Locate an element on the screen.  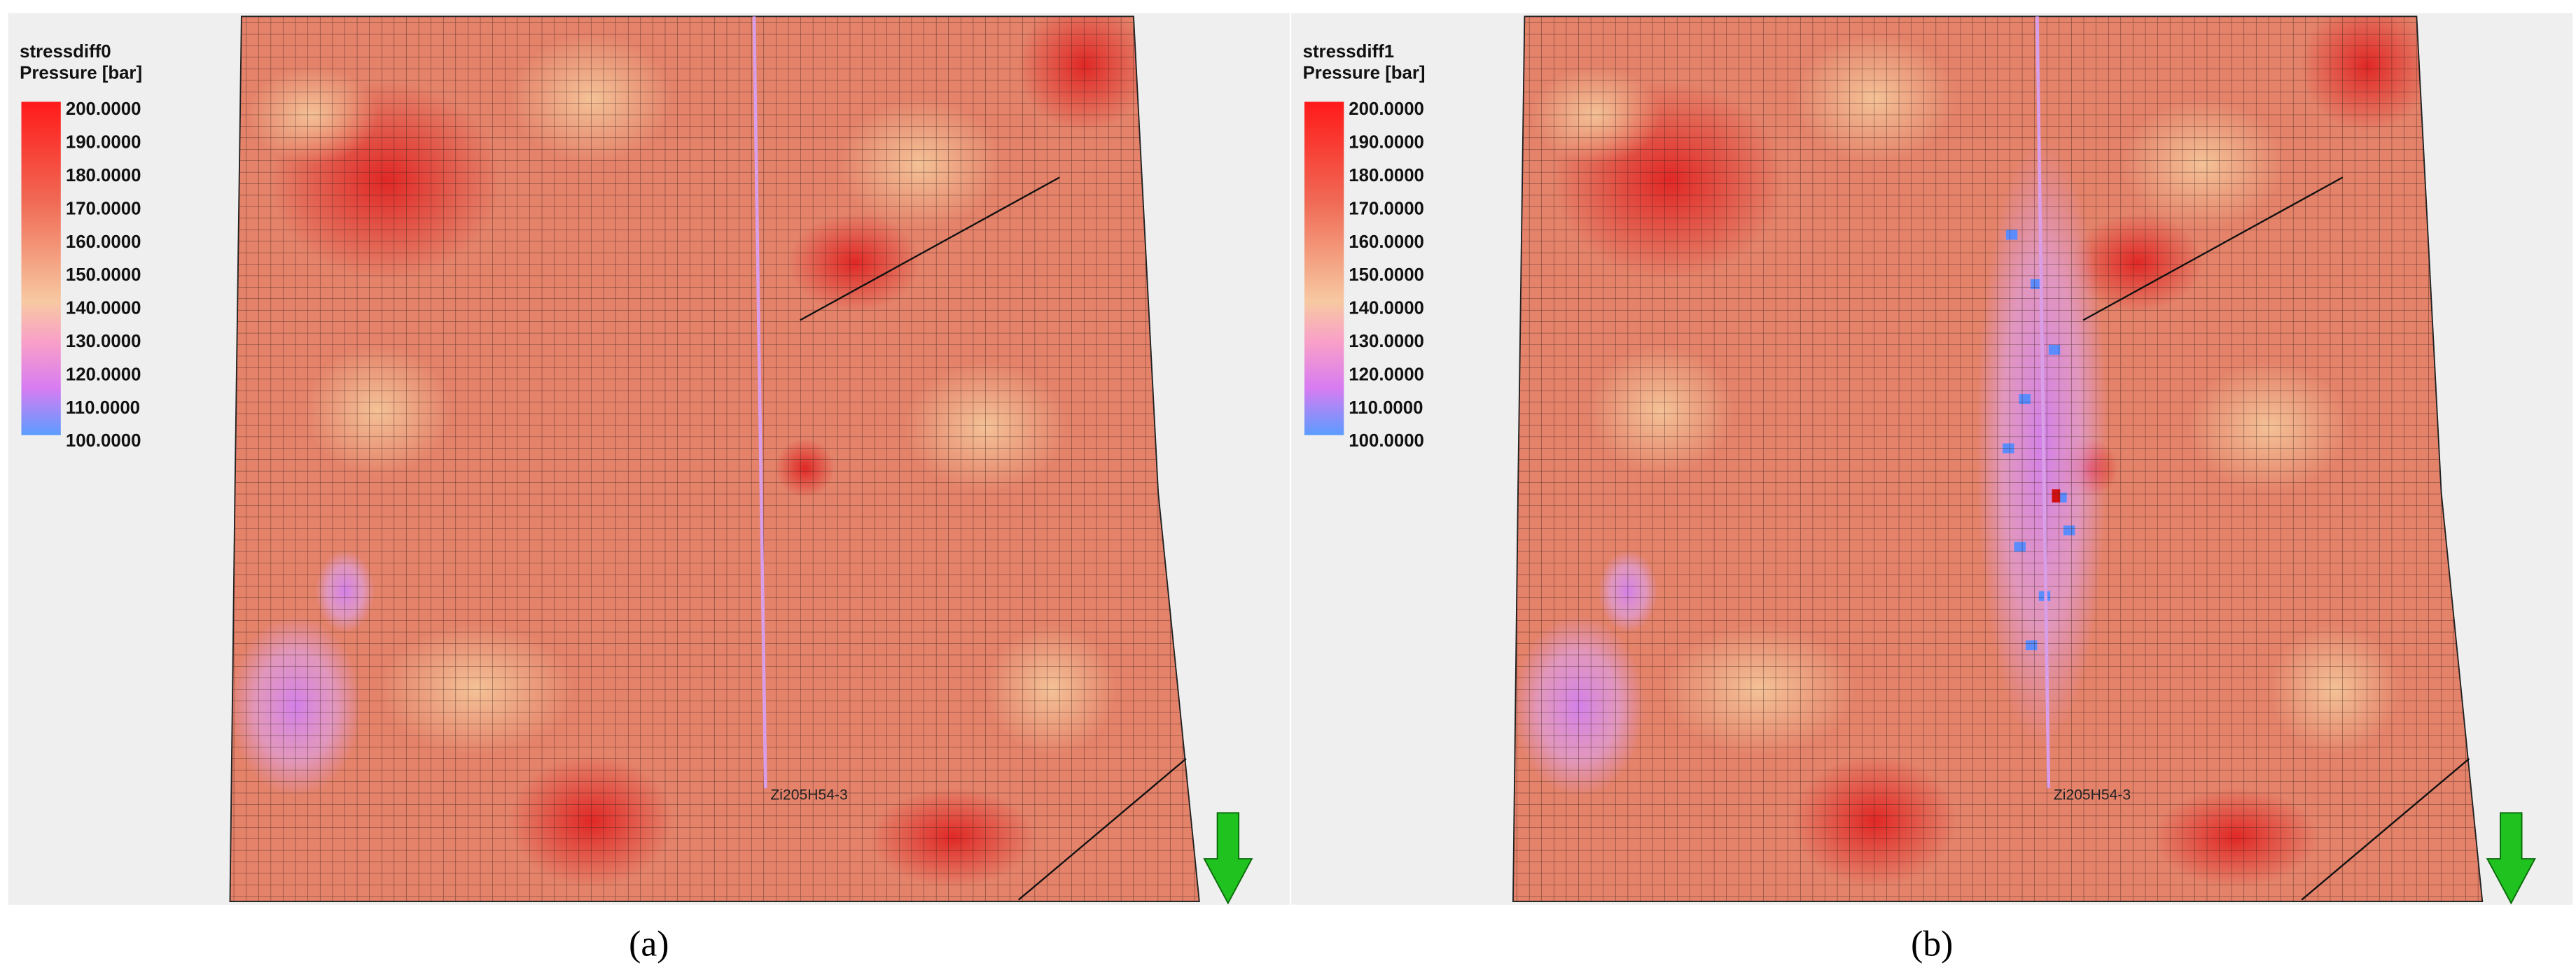
legend-title: stressdiff1 is located at coordinates (1348, 52).